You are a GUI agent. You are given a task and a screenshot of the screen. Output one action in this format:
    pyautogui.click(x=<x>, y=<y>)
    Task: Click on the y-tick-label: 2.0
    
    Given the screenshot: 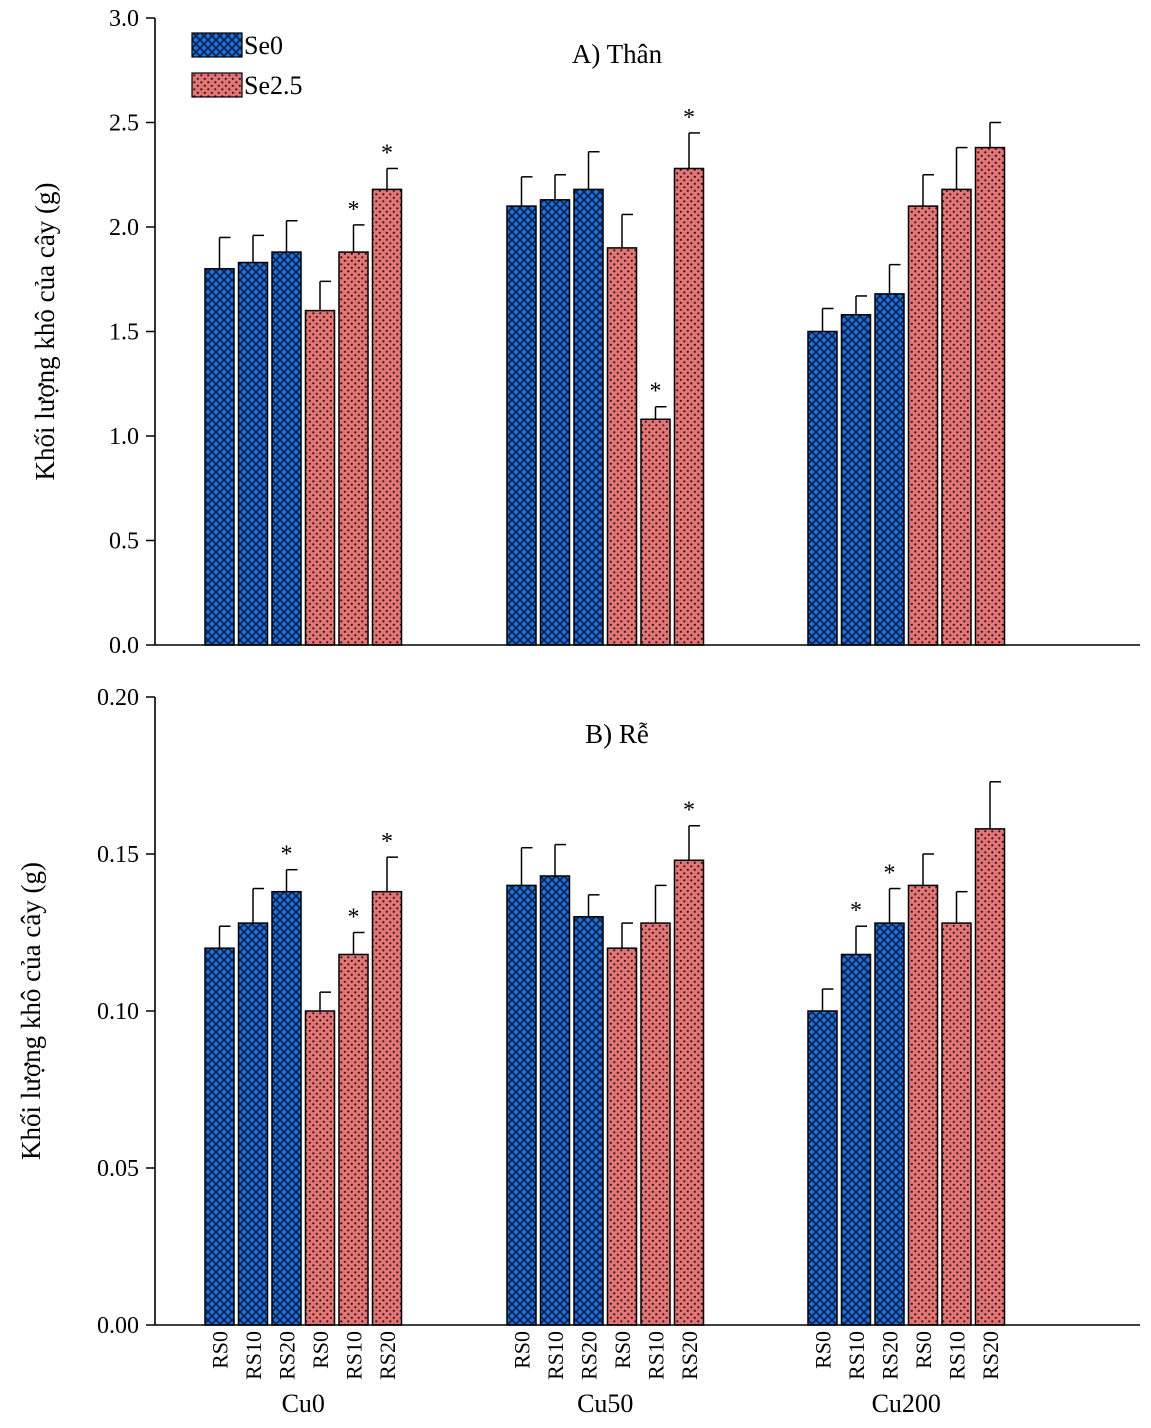 What is the action you would take?
    pyautogui.click(x=124, y=228)
    